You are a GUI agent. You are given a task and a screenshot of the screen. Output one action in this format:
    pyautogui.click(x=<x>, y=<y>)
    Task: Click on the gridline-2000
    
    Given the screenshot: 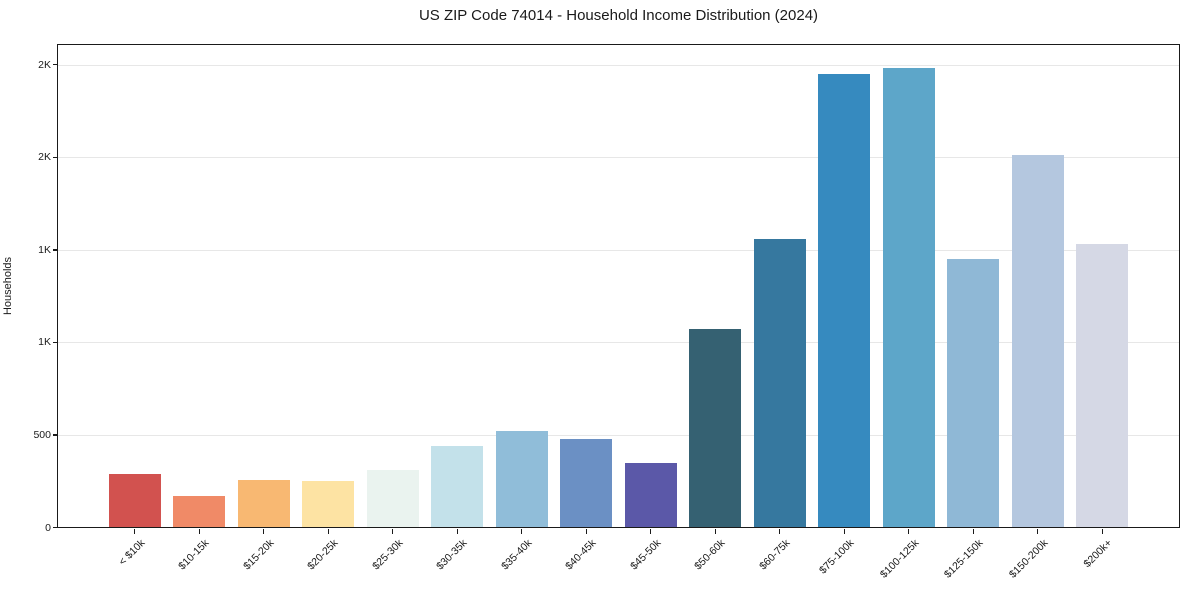 What is the action you would take?
    pyautogui.click(x=618, y=158)
    